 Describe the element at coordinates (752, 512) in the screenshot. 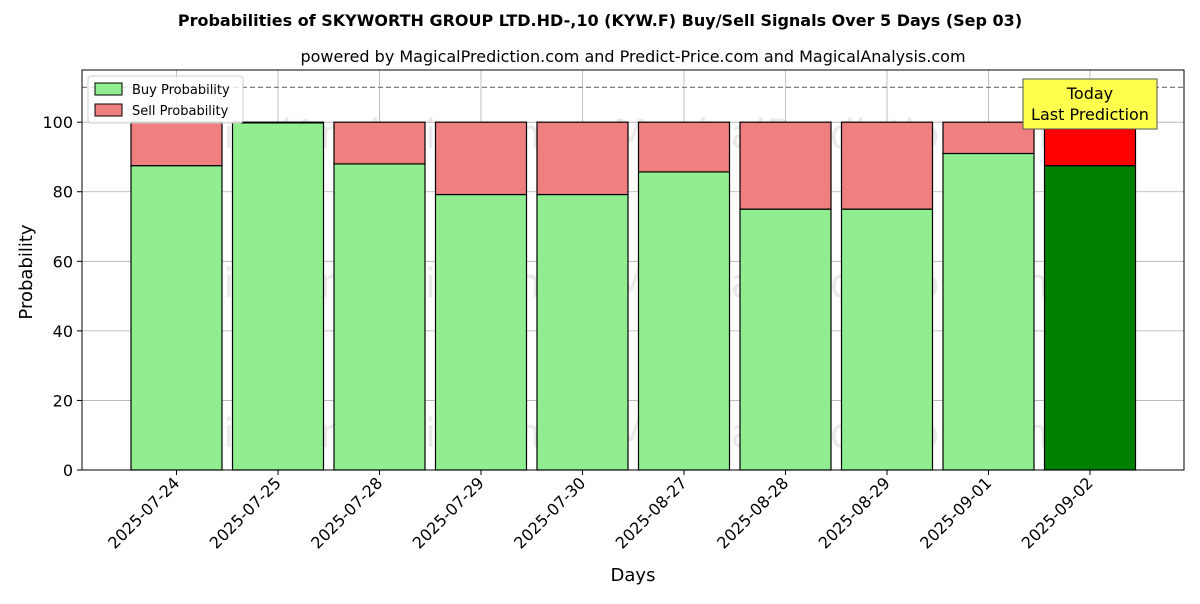

I see `x-tick-label: 2025-08-28` at that location.